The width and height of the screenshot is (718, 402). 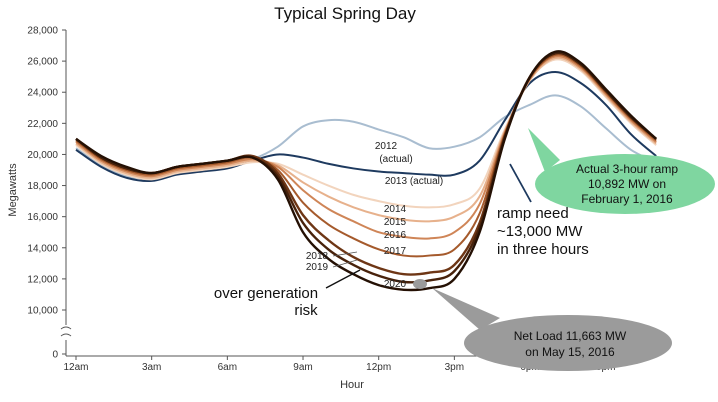 I want to click on ramp-need-pointer, so click(x=520, y=183).